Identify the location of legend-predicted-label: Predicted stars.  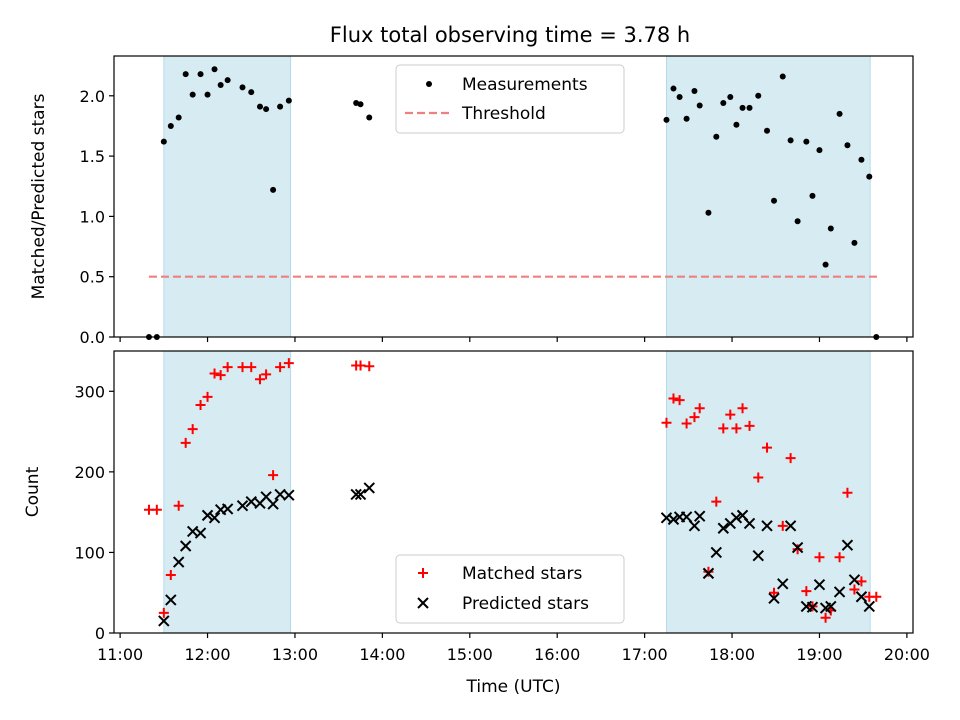
(525, 604).